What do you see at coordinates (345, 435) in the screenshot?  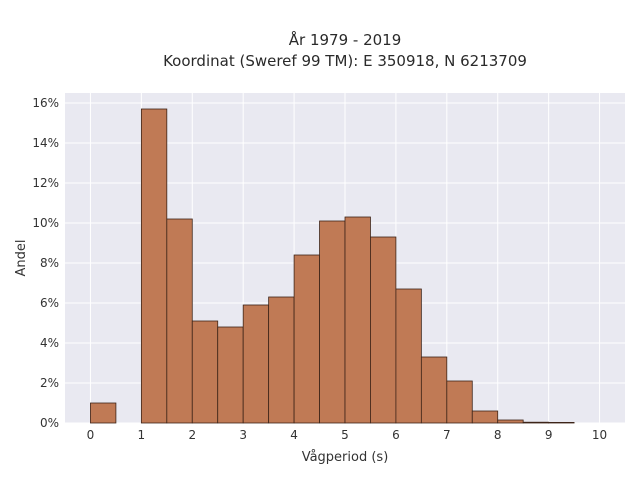 I see `x-tick-label: 5` at bounding box center [345, 435].